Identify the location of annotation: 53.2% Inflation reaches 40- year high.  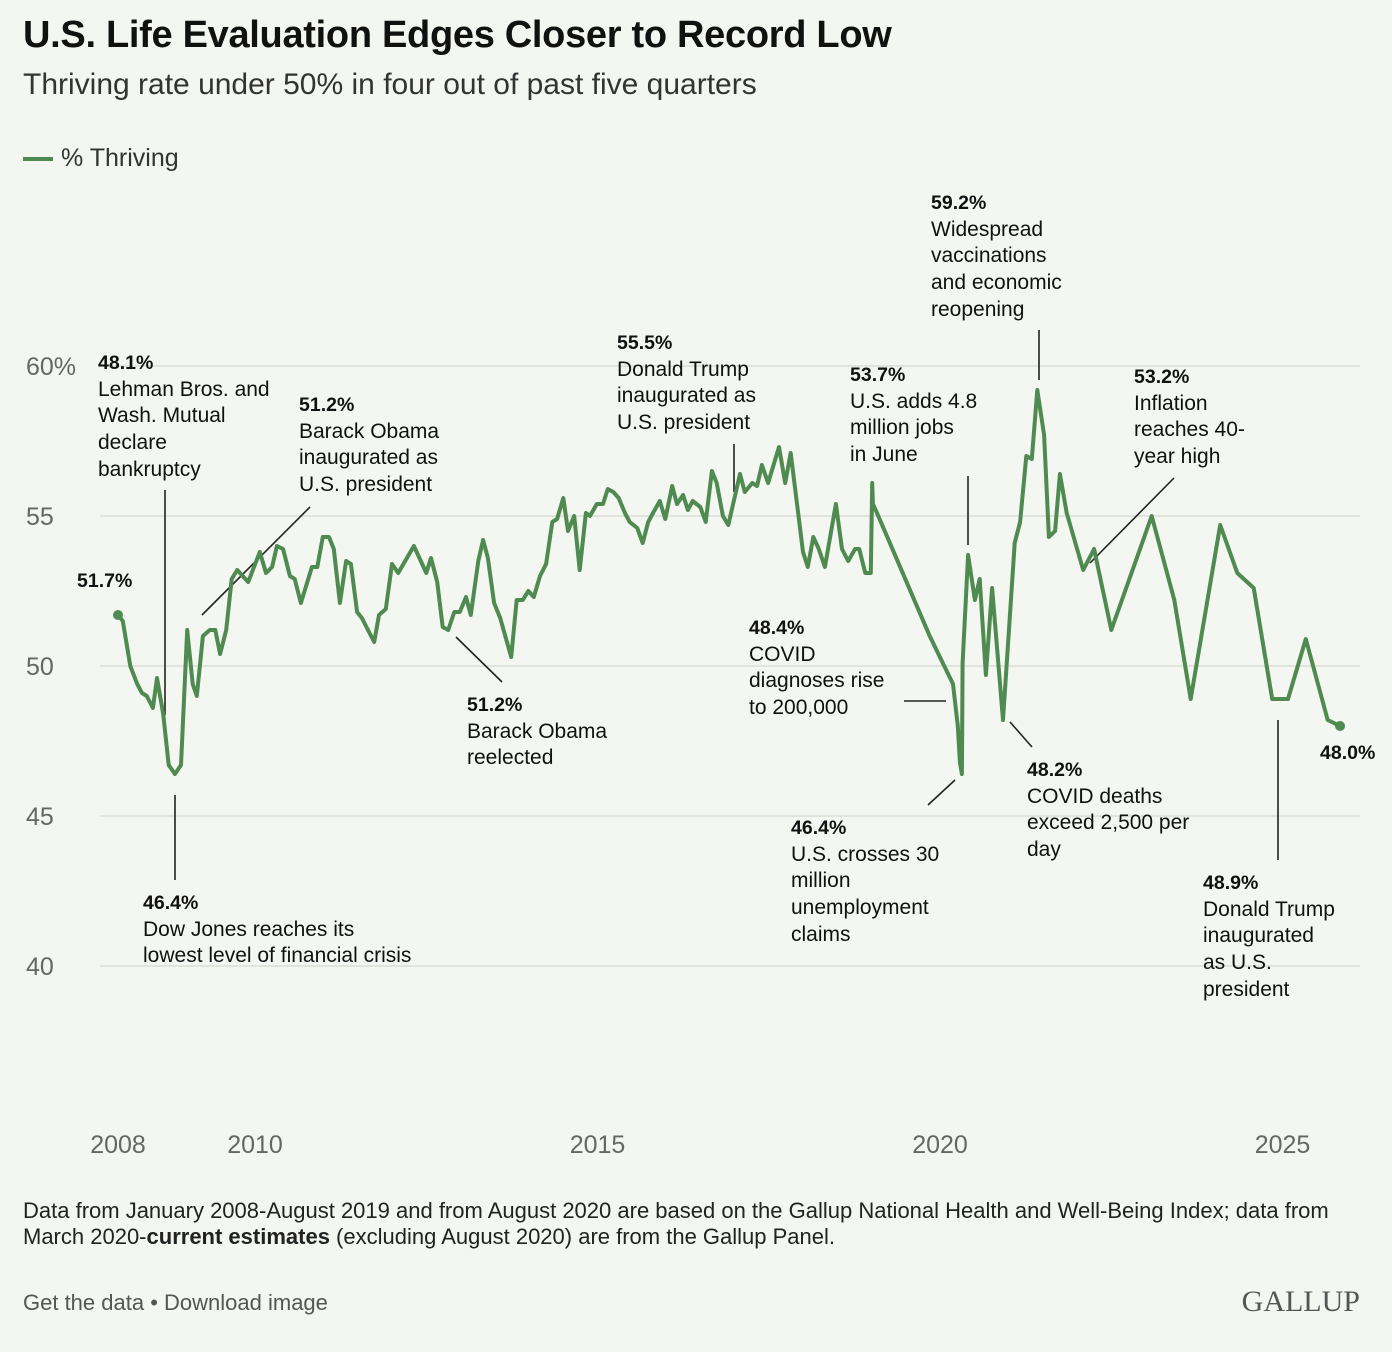
(1189, 417).